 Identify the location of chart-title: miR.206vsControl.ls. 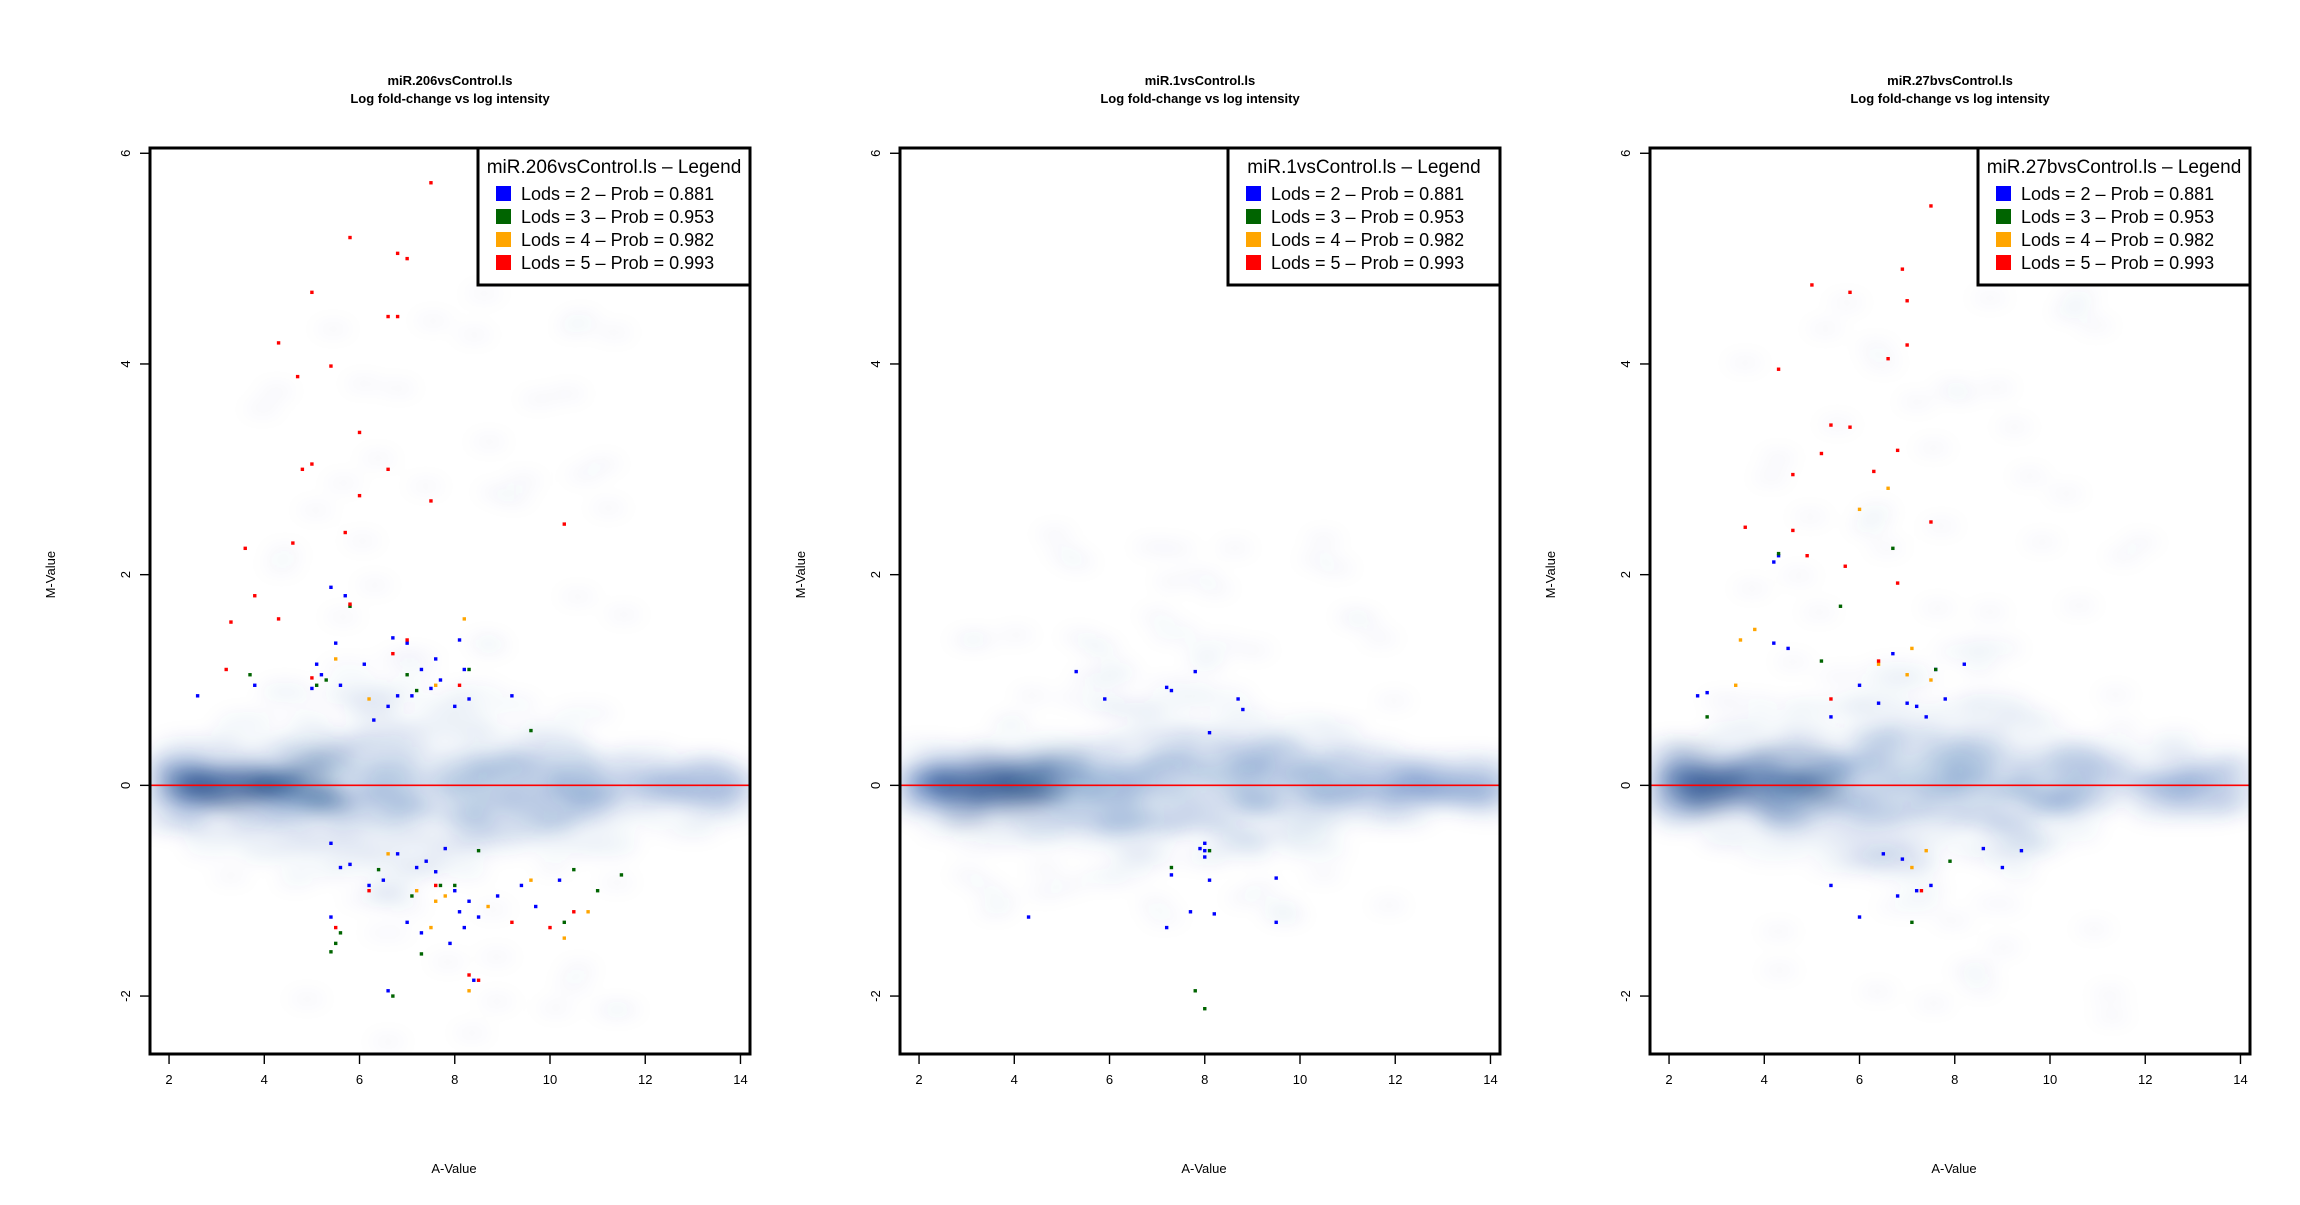
(450, 80).